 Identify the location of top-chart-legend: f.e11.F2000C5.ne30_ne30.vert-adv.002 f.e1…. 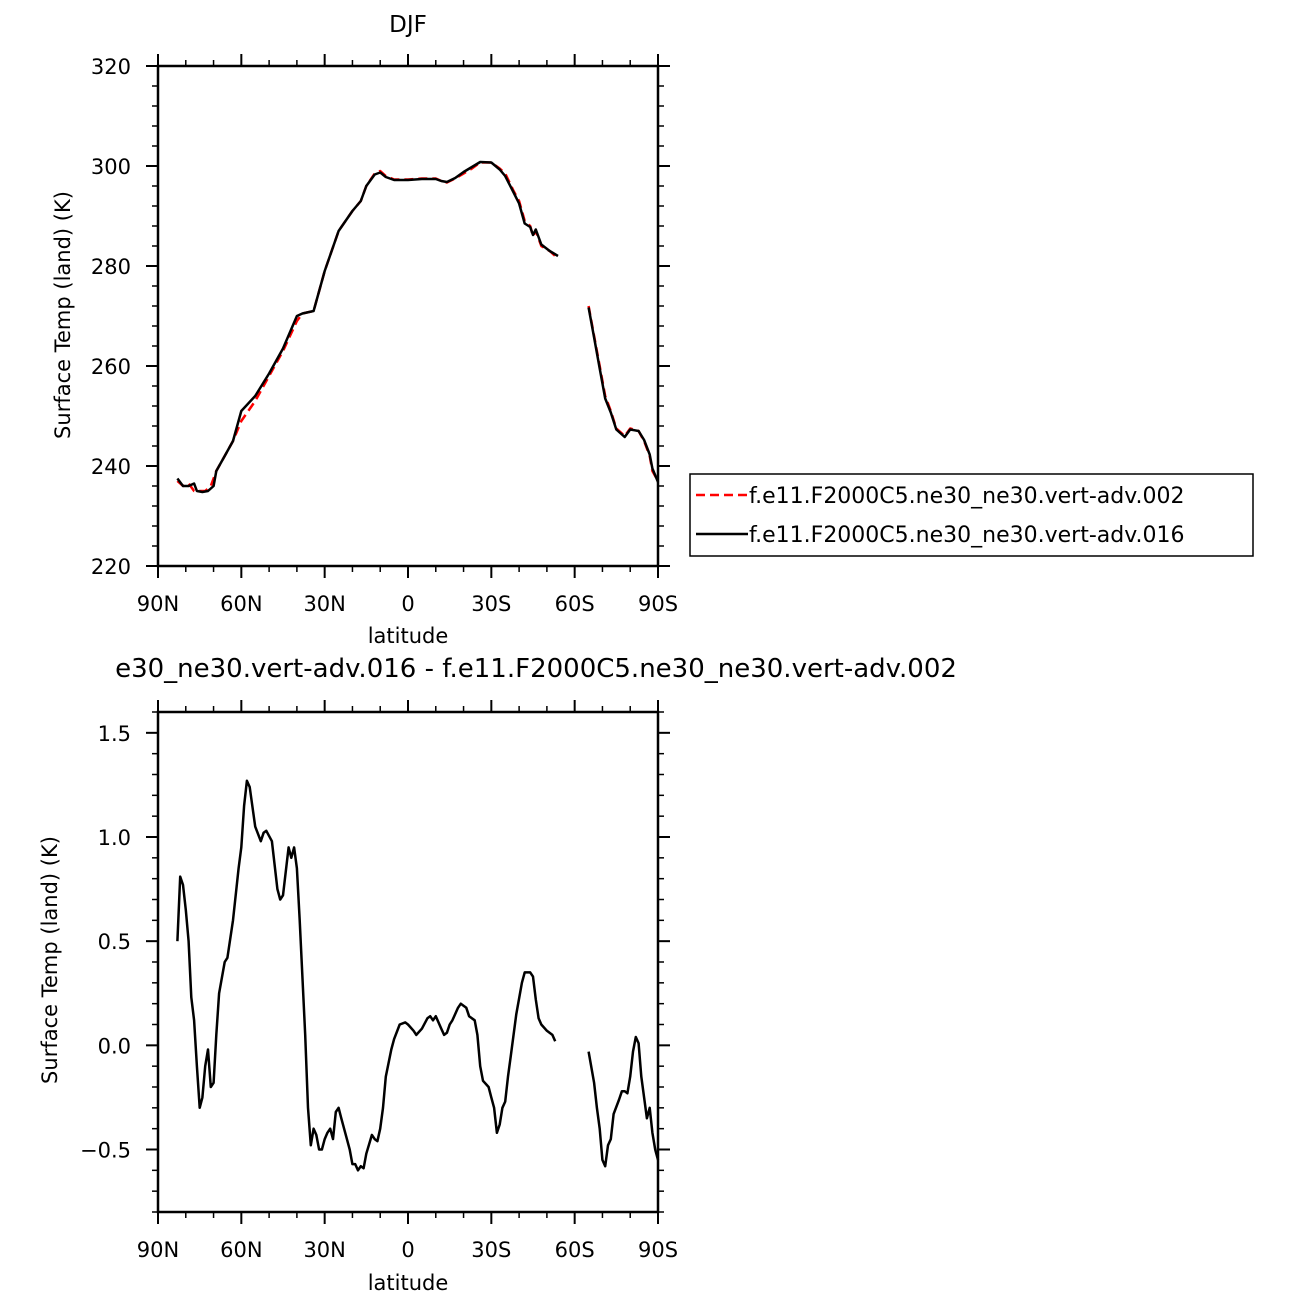
(971, 515).